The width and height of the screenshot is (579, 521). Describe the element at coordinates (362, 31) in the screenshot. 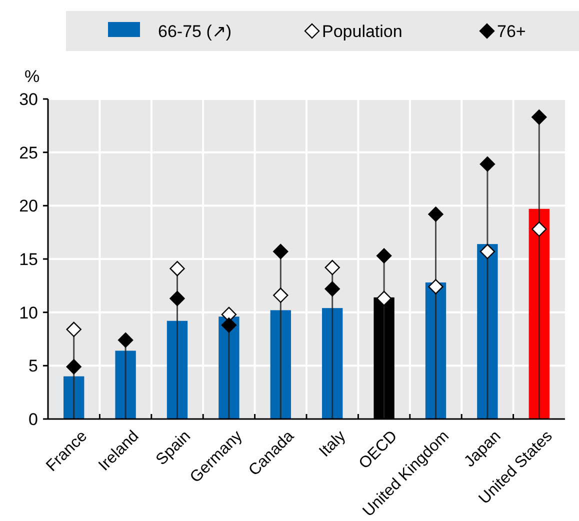

I see `legend-label: Population` at that location.